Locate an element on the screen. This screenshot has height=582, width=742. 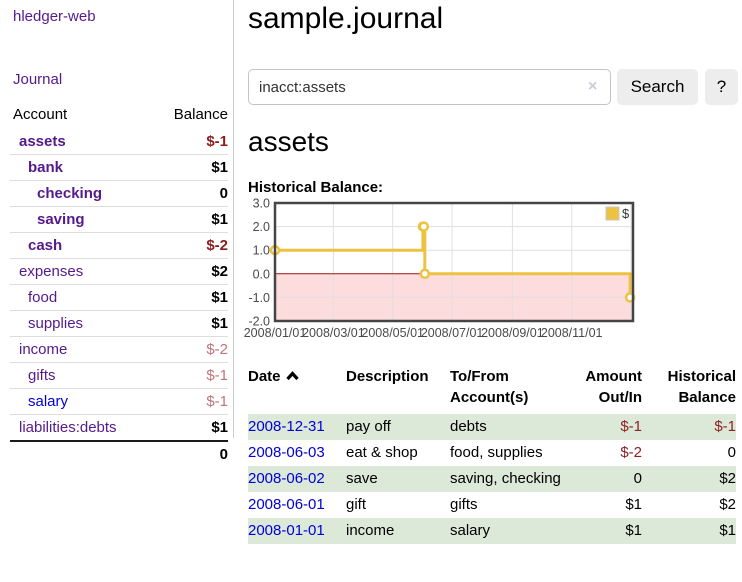
account-heading: assets is located at coordinates (288, 141).